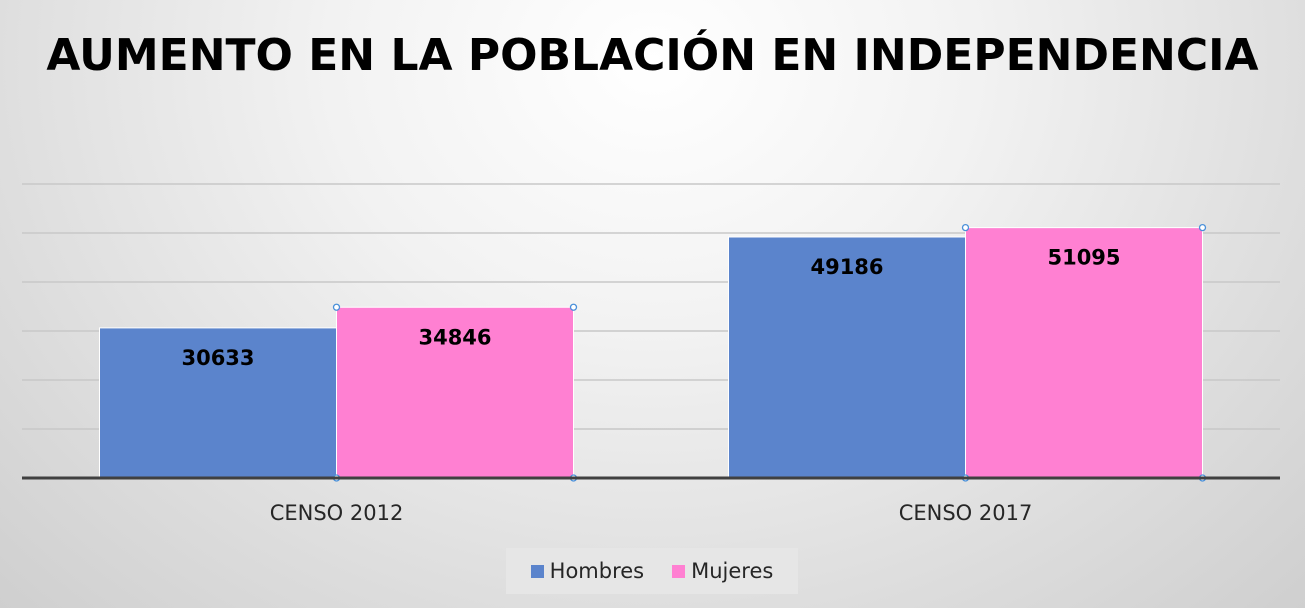 The image size is (1305, 608). Describe the element at coordinates (652, 571) in the screenshot. I see `legend: Hombres Mujeres` at that location.